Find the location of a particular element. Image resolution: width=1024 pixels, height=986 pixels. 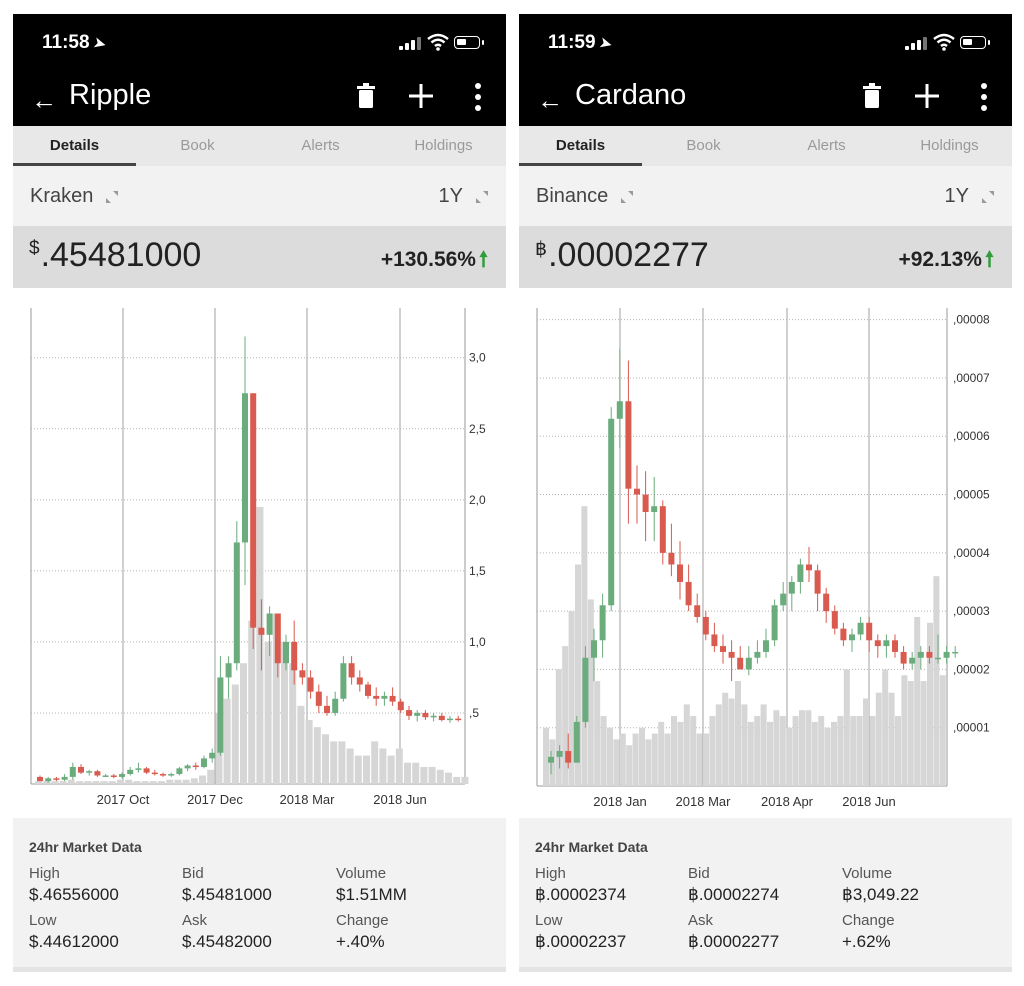

exchange-selector: Kraken is located at coordinates (74, 196).